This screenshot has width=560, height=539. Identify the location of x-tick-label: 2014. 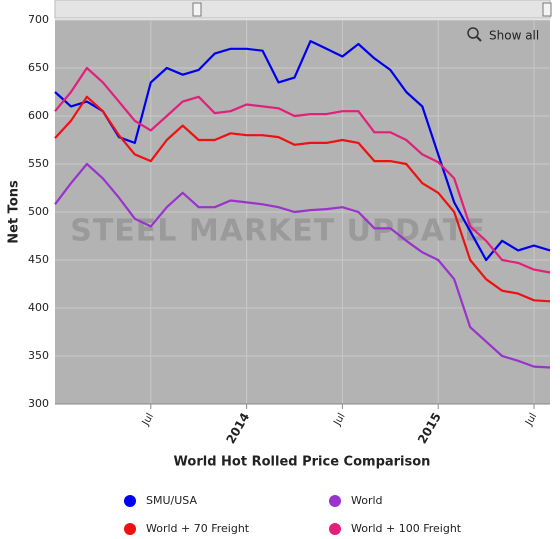
(237, 428).